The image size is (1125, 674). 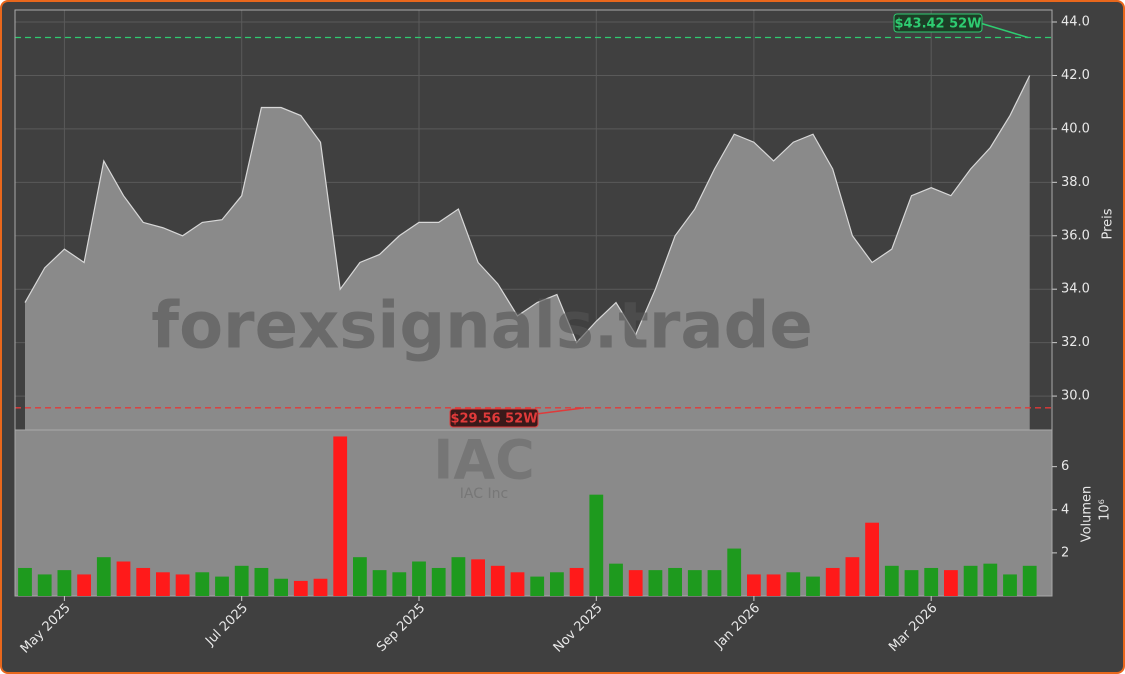 What do you see at coordinates (1075, 75) in the screenshot?
I see `y-tick-label: 42.0` at bounding box center [1075, 75].